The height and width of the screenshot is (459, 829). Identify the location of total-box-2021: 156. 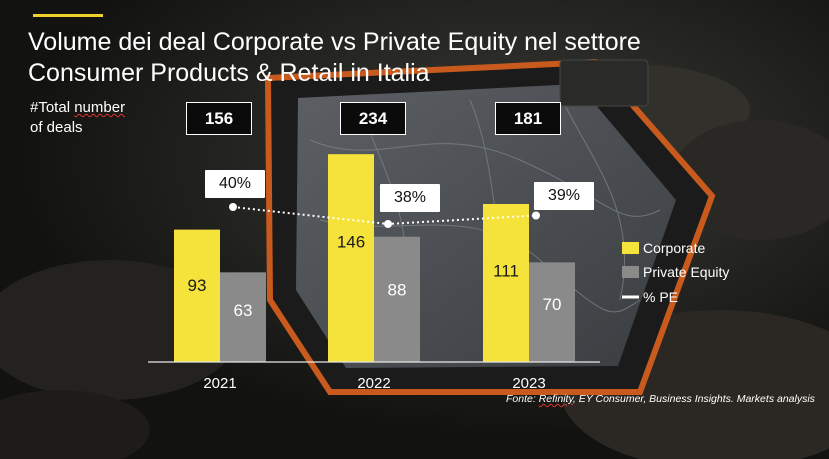
(219, 118).